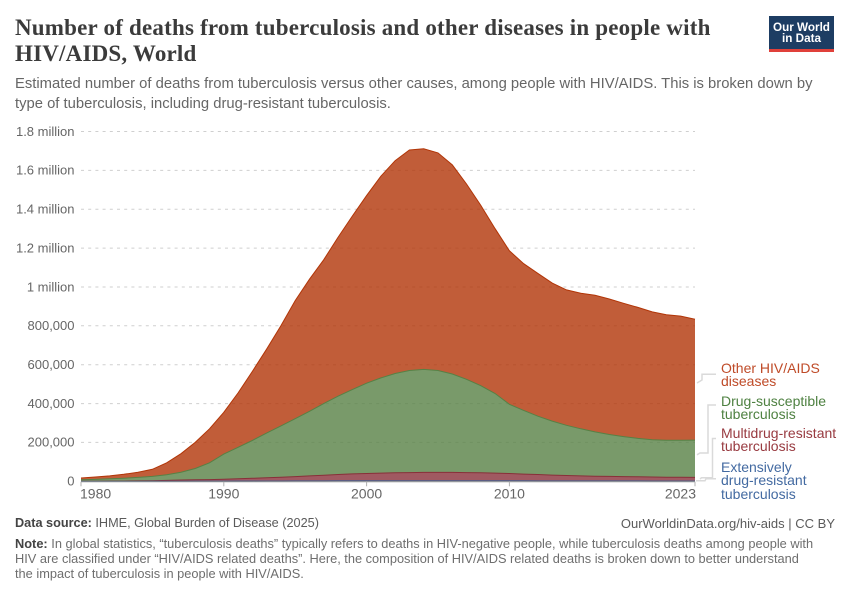  Describe the element at coordinates (45, 131) in the screenshot. I see `svg-text: 1.8 million` at that location.